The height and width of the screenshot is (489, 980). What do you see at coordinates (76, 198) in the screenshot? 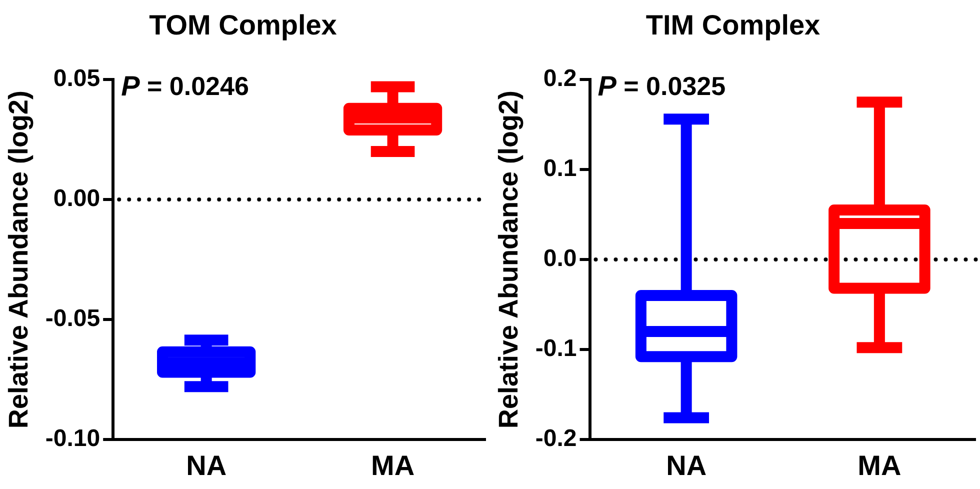
I see `y-tick-label: 0.00` at bounding box center [76, 198].